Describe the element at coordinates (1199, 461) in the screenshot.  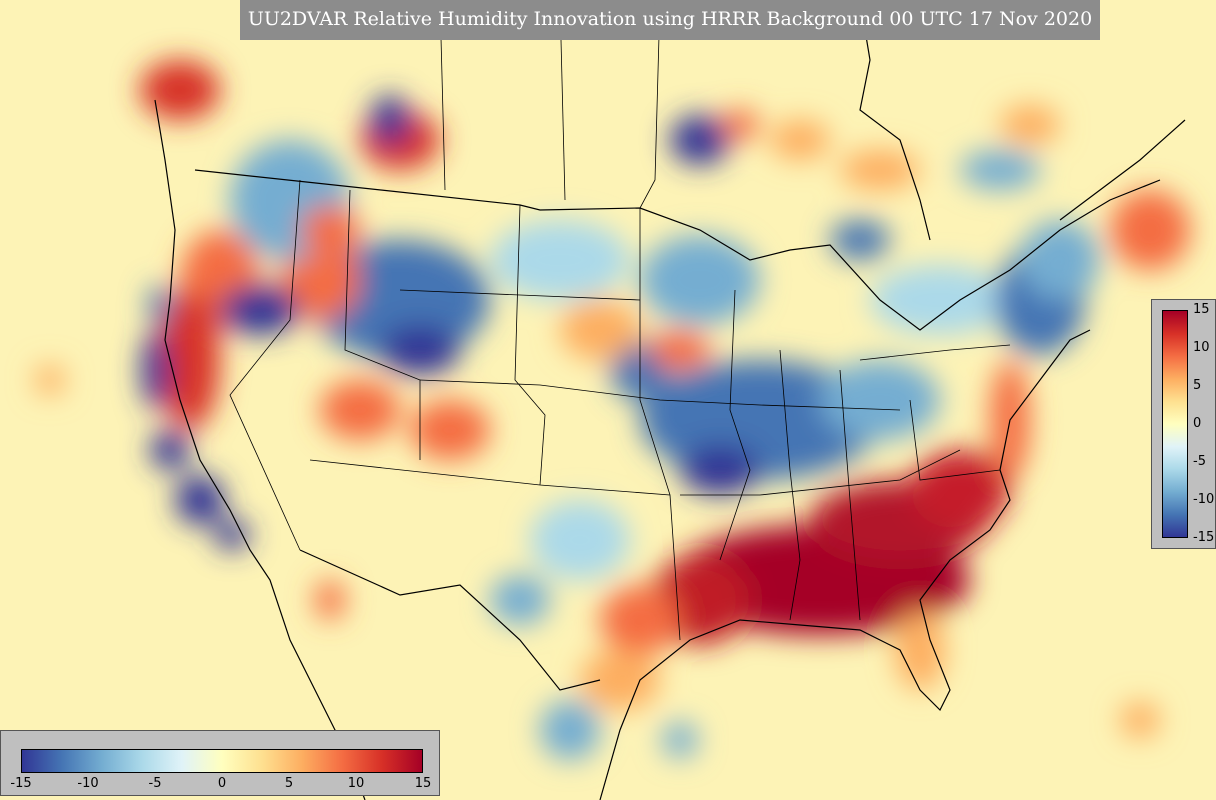
I see `colorbar-vertical-tick-label: -5` at that location.